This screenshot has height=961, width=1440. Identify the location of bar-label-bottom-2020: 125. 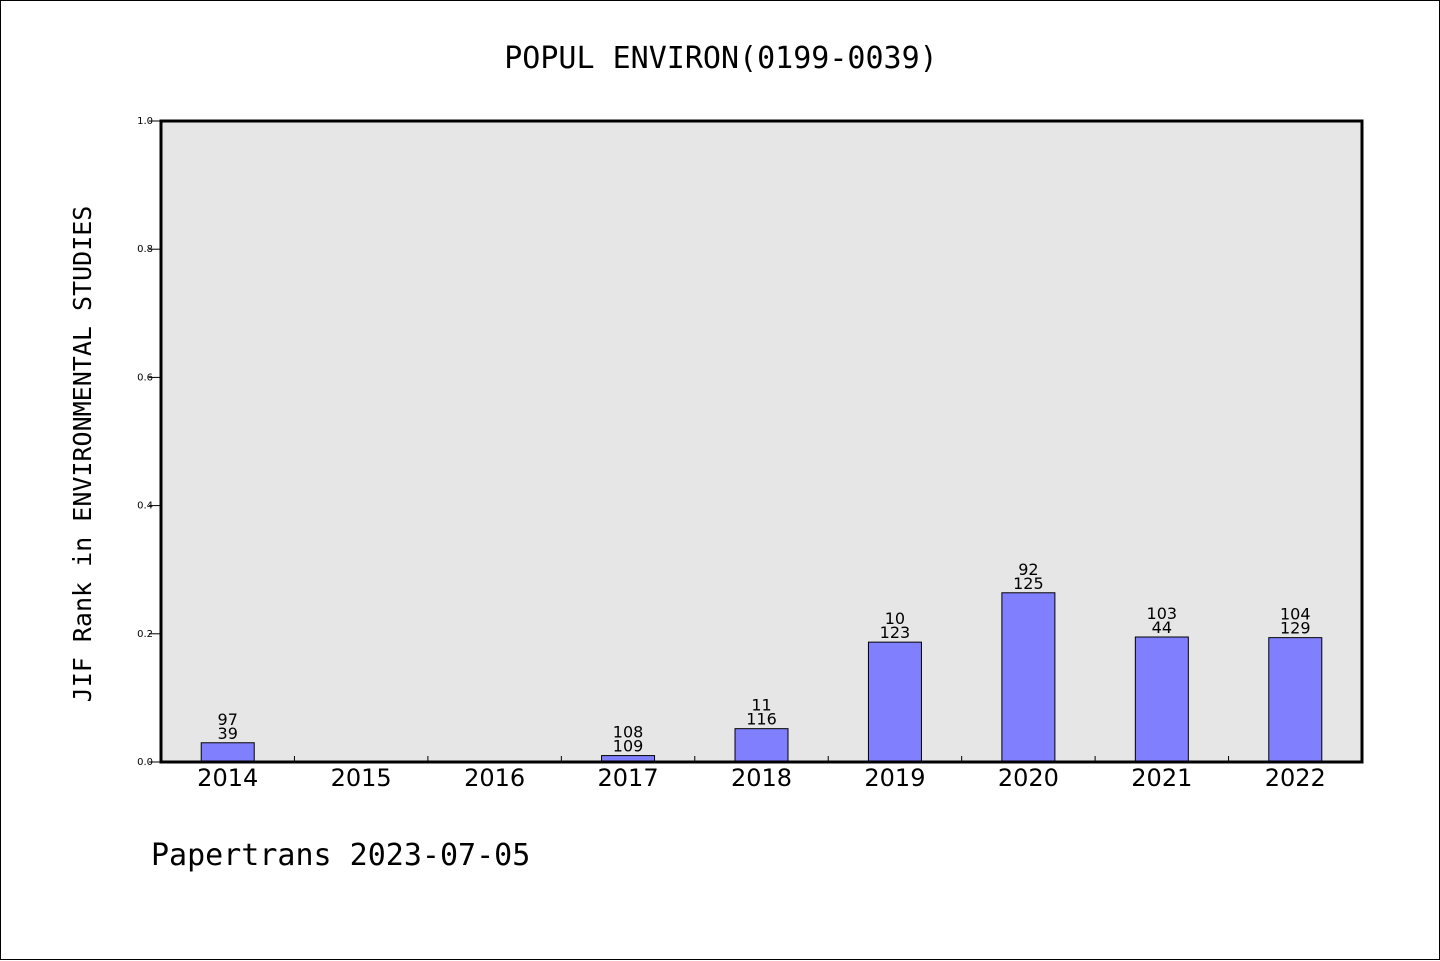
(1028, 583).